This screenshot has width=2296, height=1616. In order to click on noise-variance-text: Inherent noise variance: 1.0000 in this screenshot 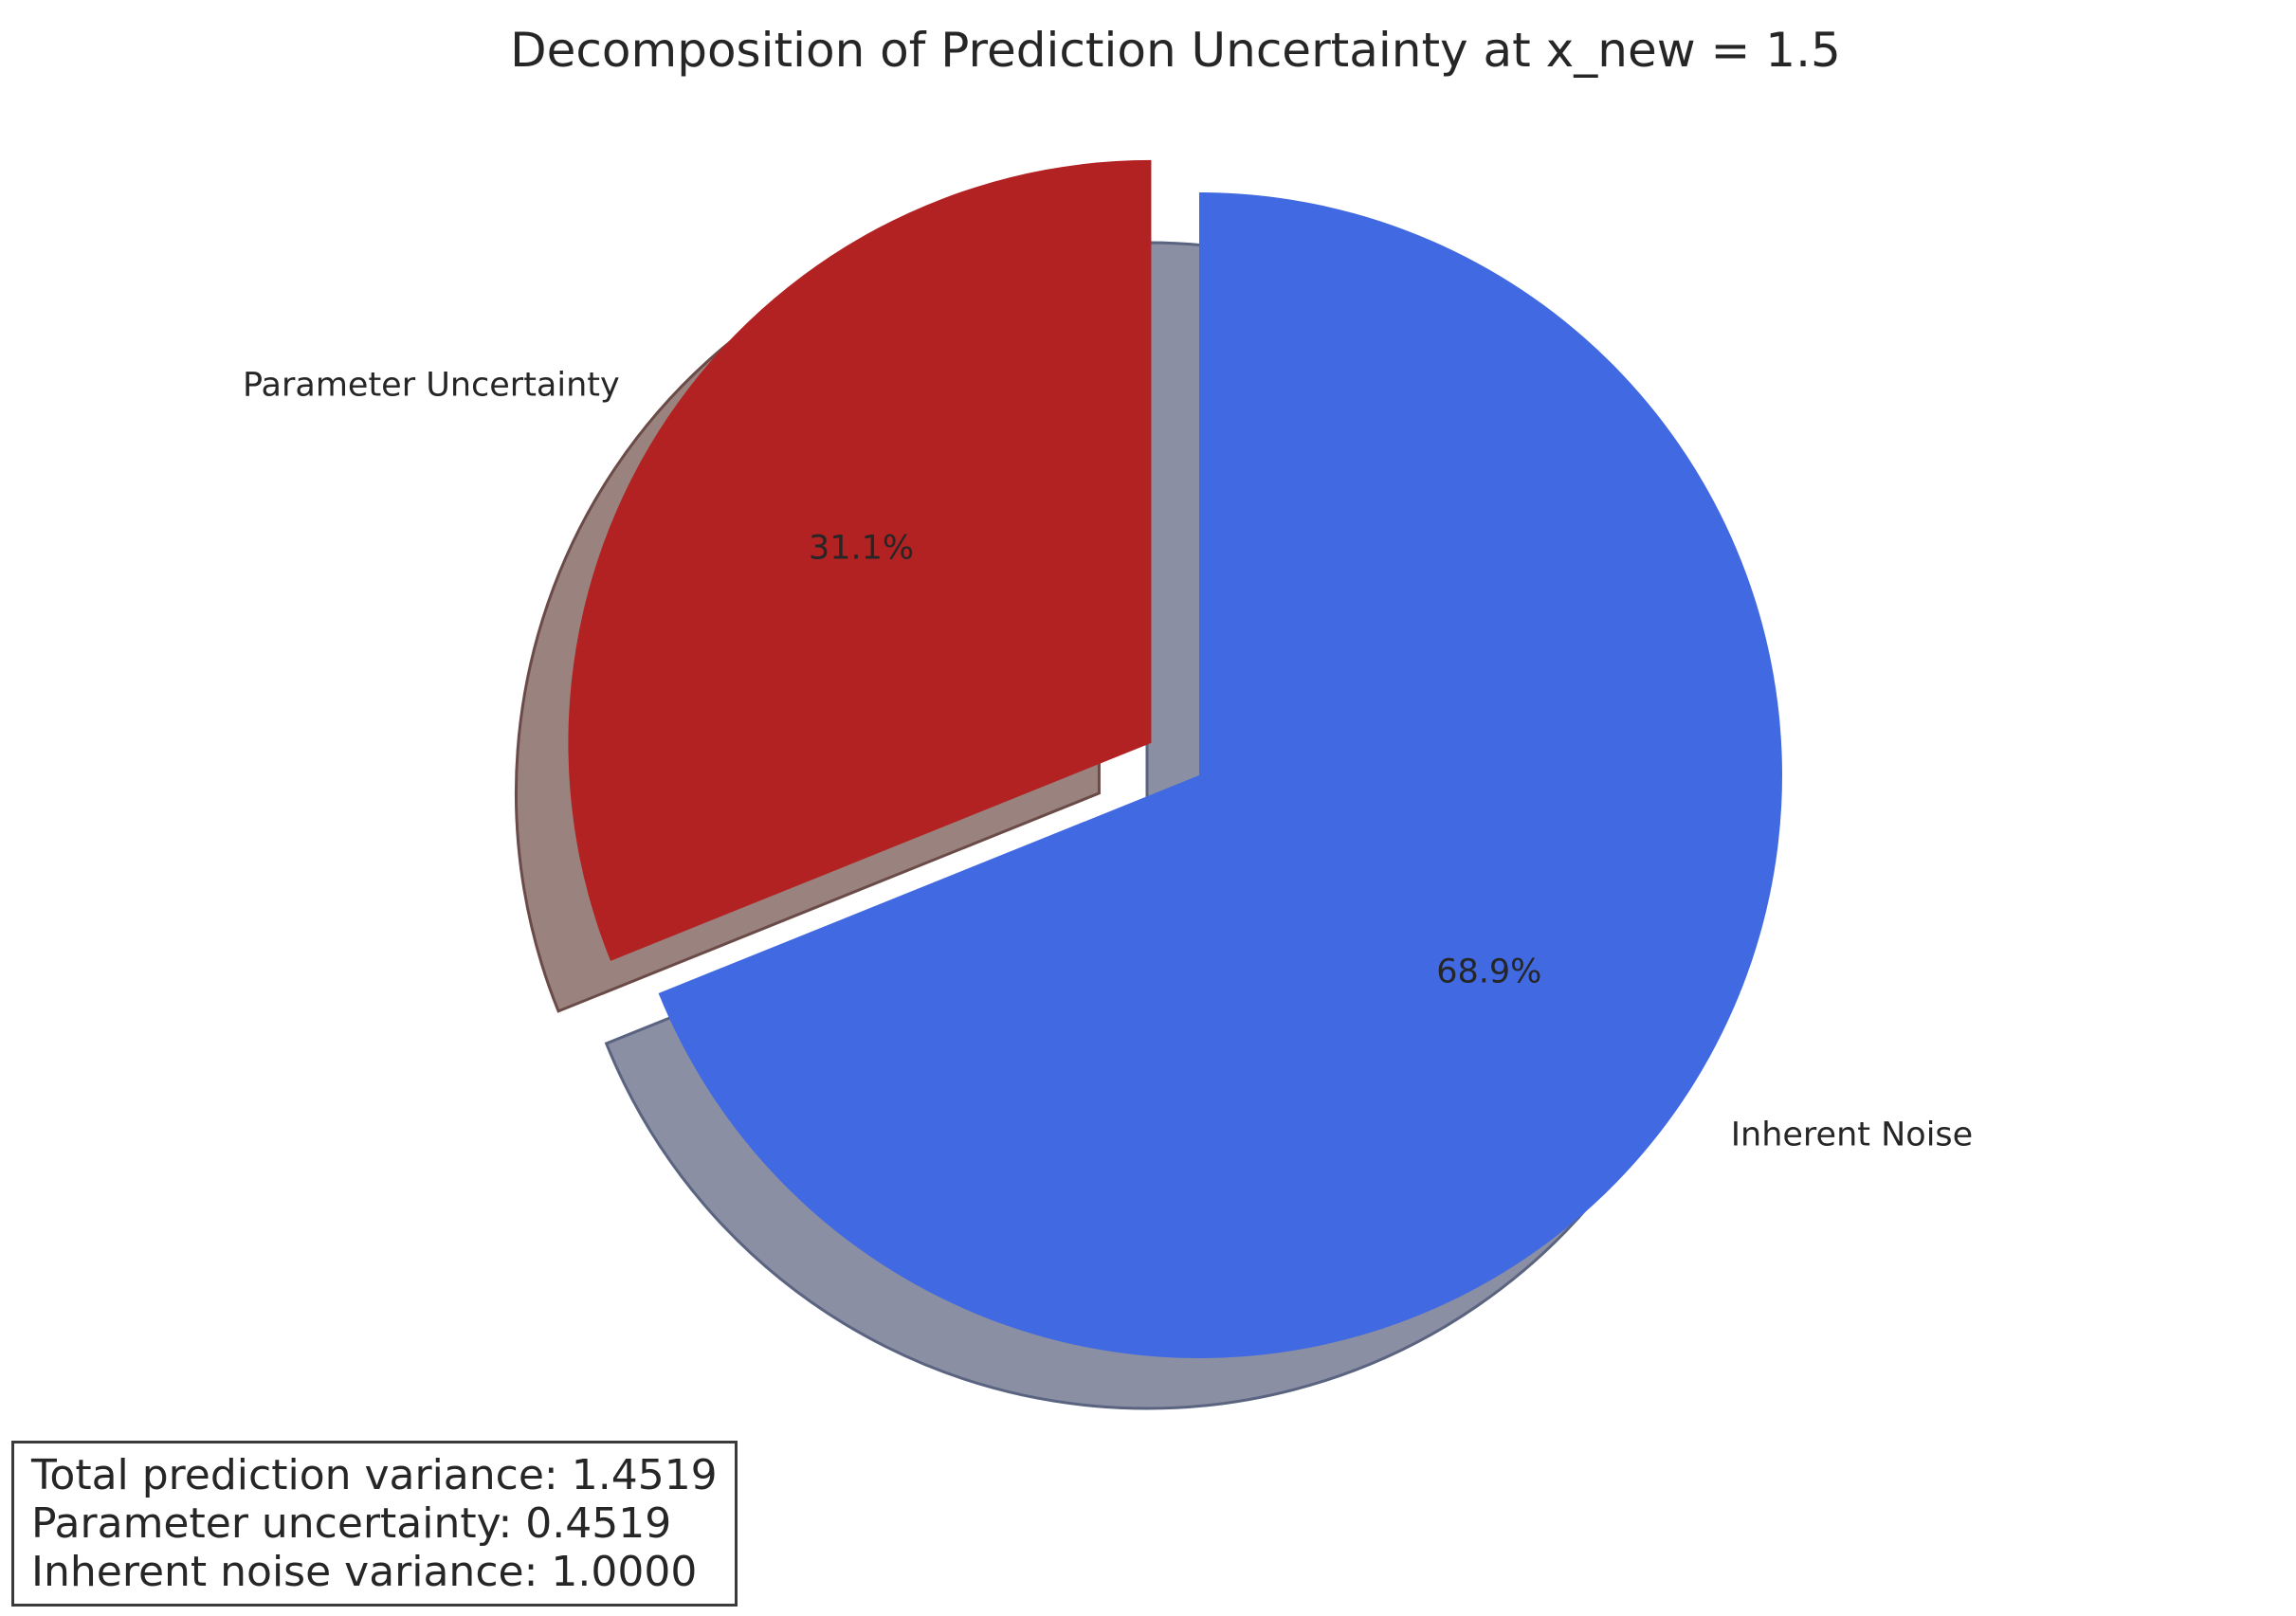, I will do `click(364, 1572)`.